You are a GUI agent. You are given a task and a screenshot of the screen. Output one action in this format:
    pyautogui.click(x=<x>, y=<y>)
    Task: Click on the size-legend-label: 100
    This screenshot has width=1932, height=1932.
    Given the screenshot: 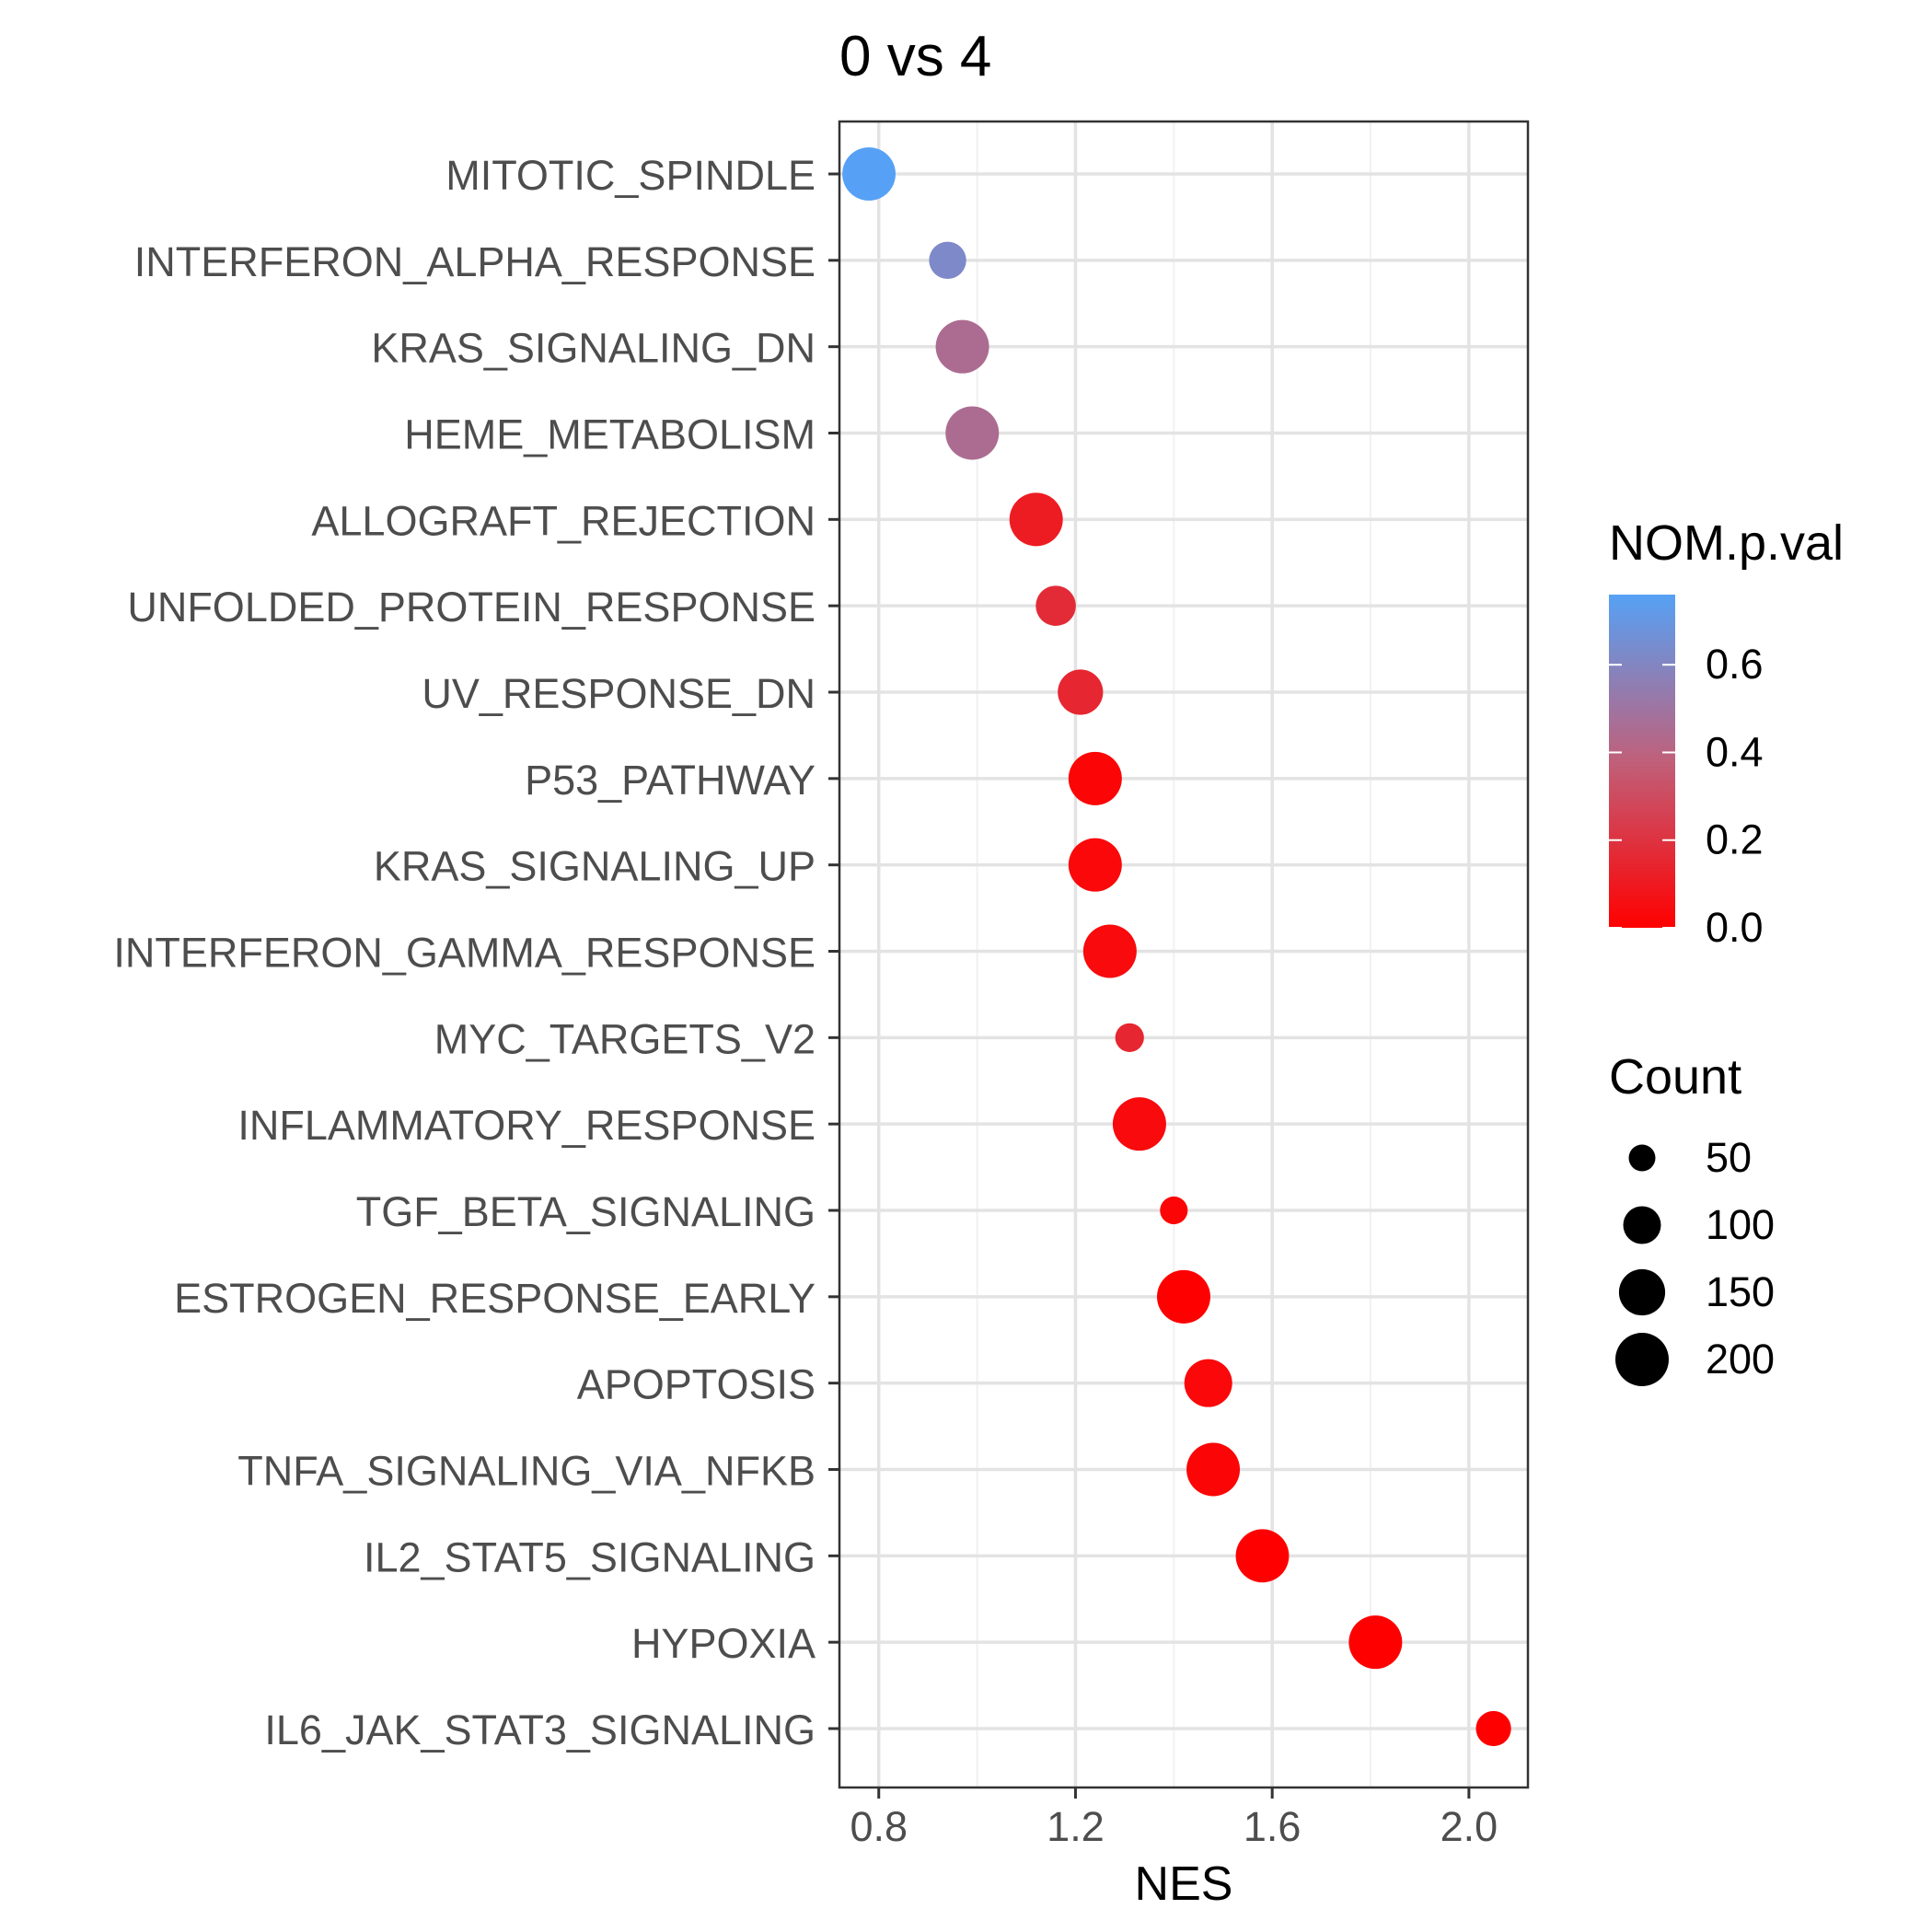 What is the action you would take?
    pyautogui.click(x=1741, y=1224)
    